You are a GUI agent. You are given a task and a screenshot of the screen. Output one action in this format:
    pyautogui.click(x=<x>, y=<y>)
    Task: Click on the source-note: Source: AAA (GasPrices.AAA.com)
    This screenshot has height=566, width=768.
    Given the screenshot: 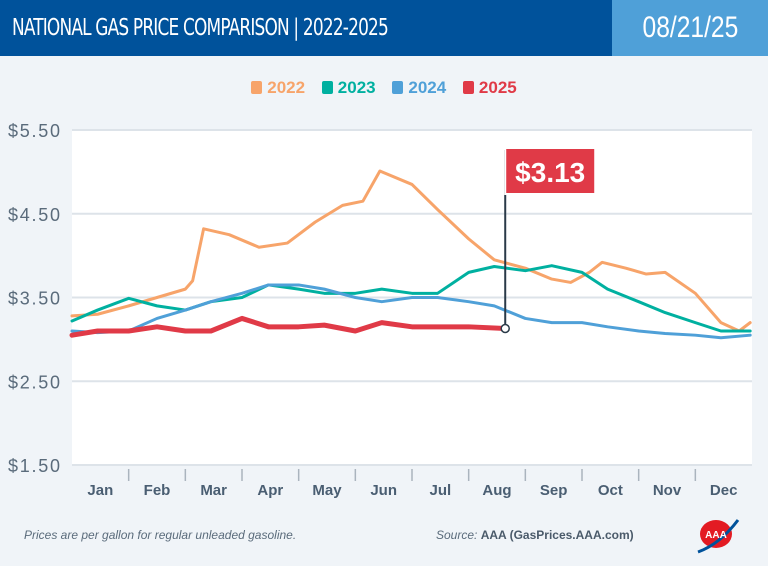 What is the action you would take?
    pyautogui.click(x=535, y=535)
    